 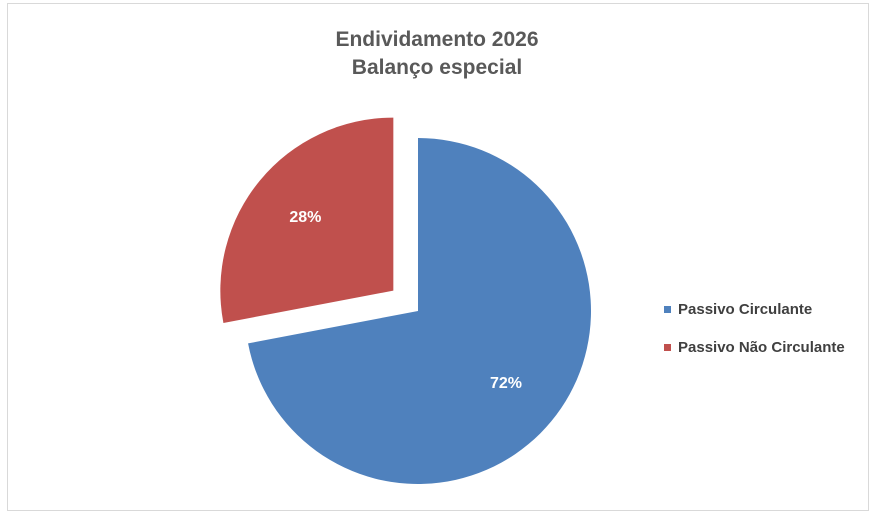 I want to click on chart-subtitle: Balanço especial, so click(x=437, y=67).